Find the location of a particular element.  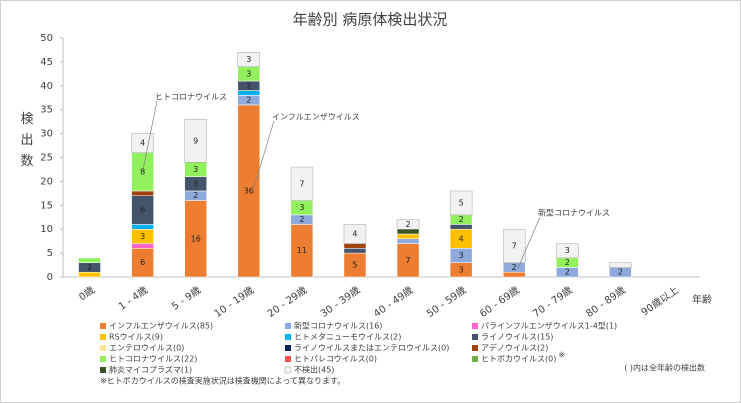

data-label: 36 is located at coordinates (249, 190).